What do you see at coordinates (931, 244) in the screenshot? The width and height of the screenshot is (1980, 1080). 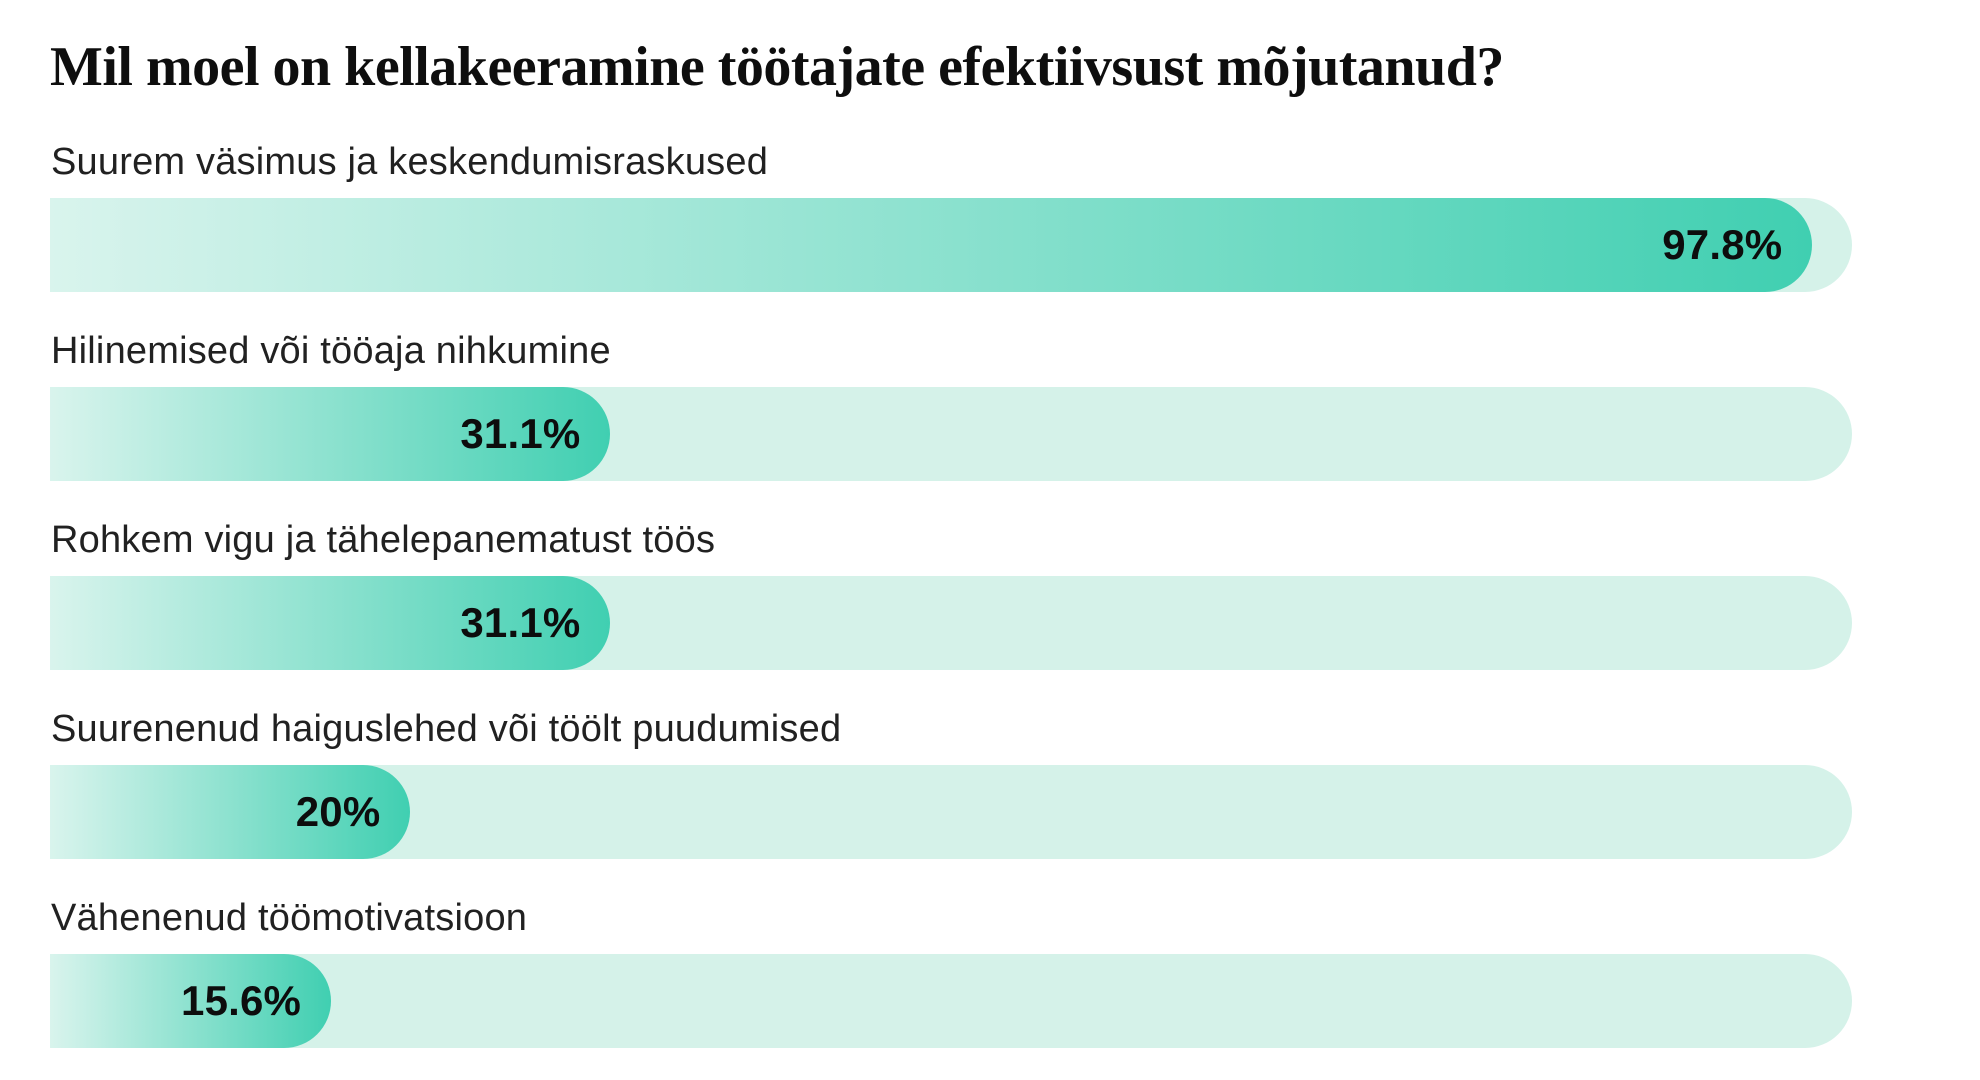 I see `bar-fill: 97.8%` at bounding box center [931, 244].